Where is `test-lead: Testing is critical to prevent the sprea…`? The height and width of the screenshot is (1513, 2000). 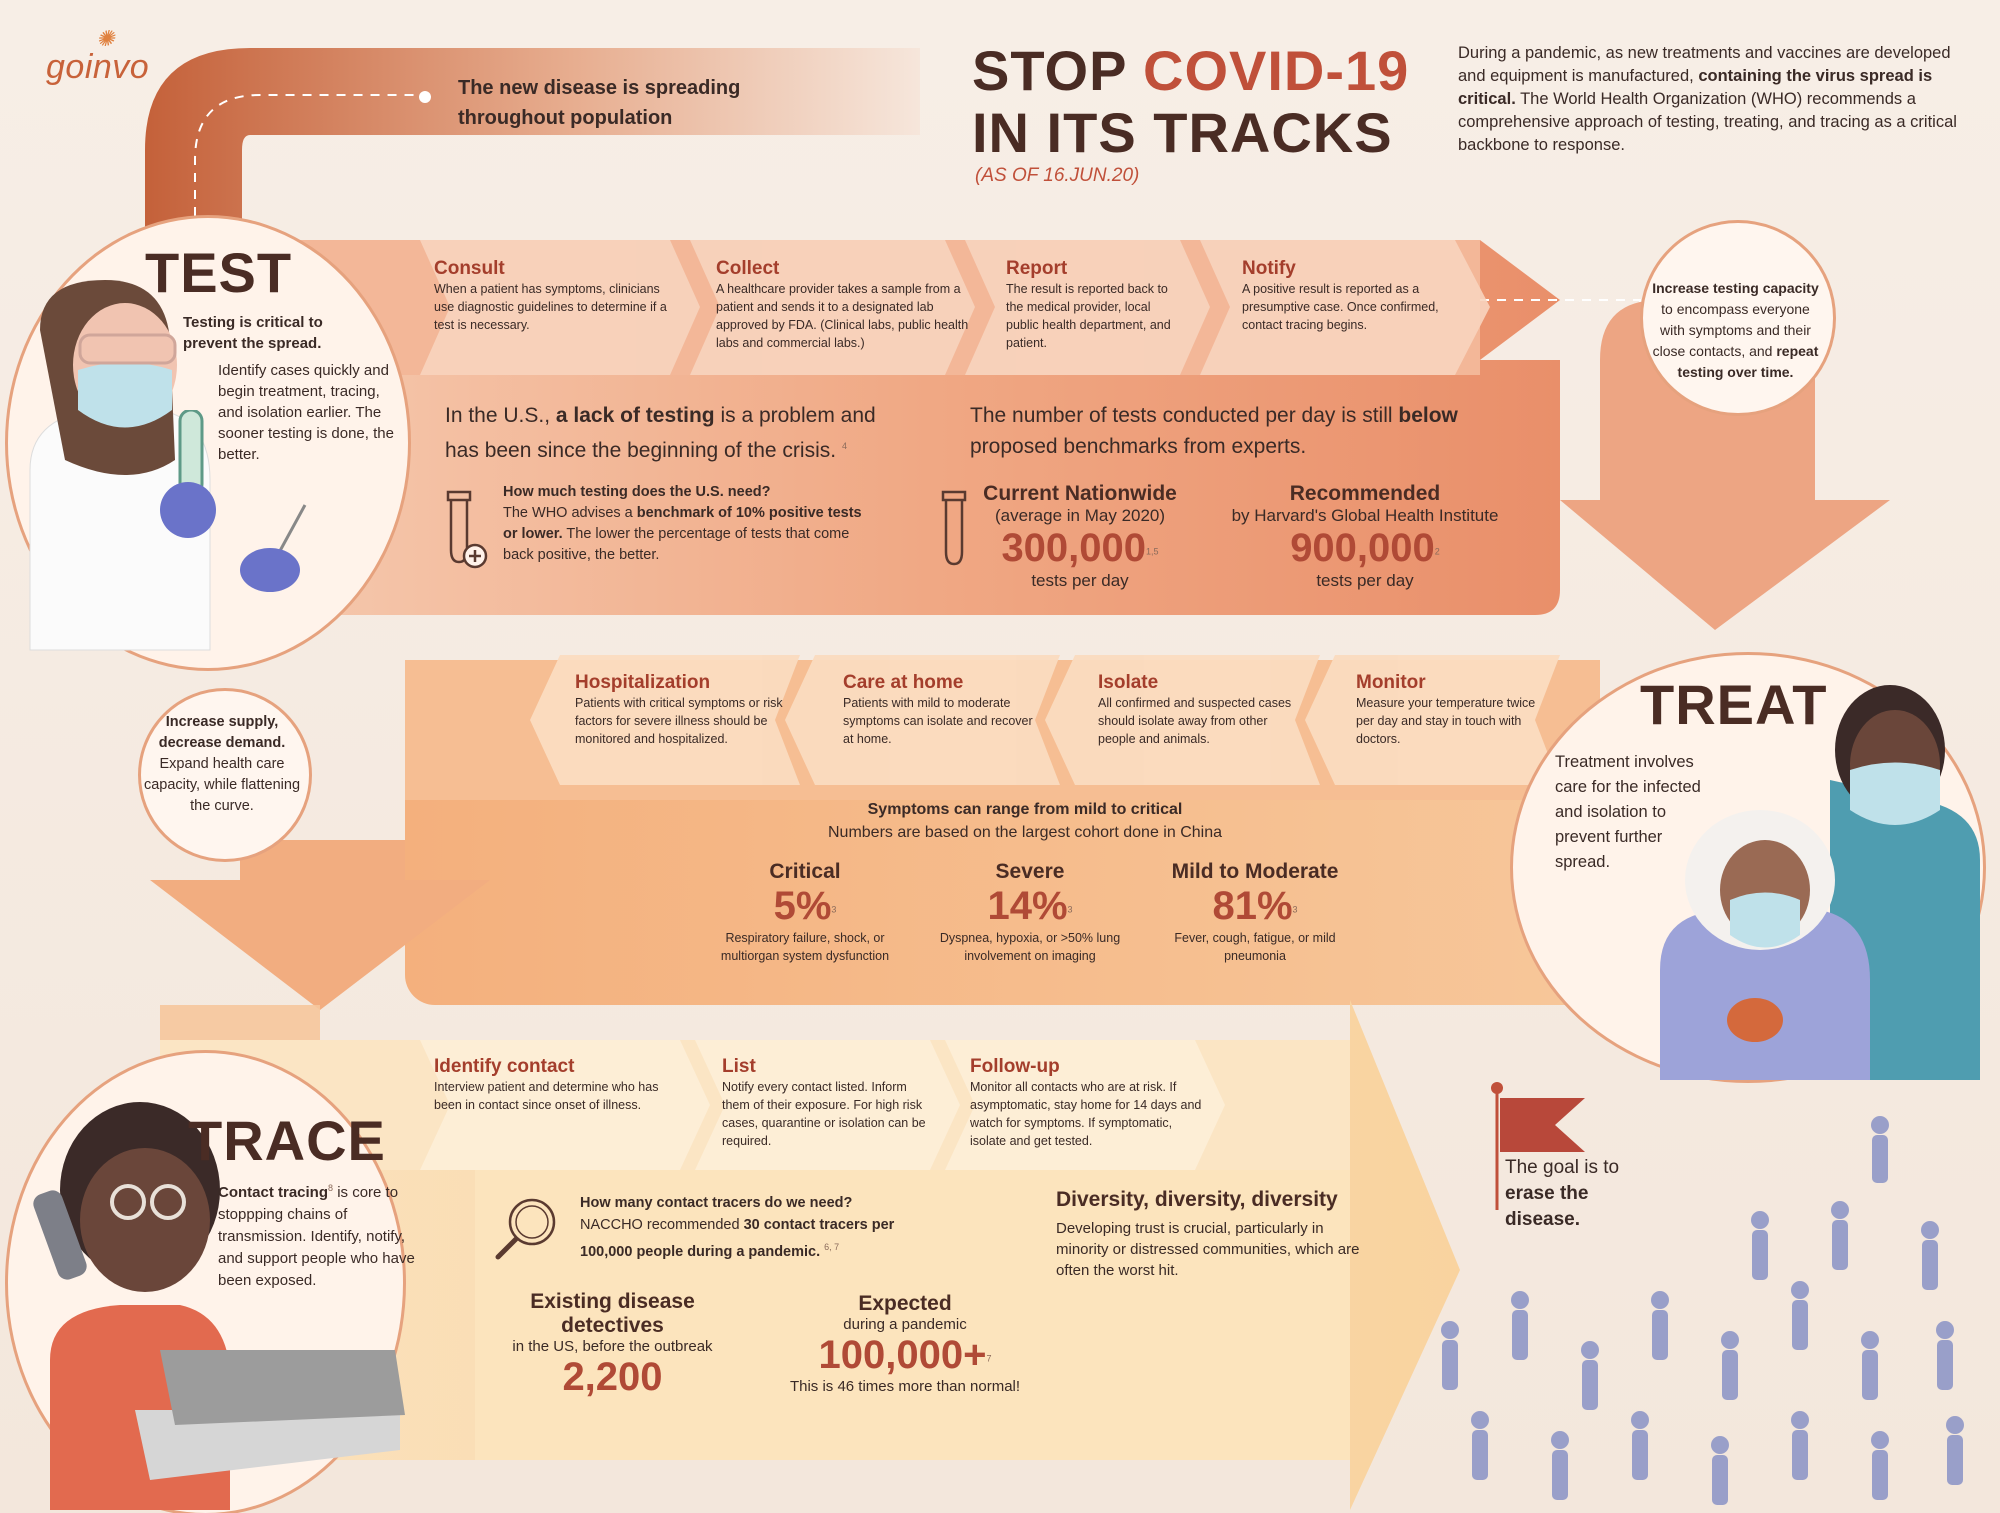
test-lead: Testing is critical to prevent the sprea… is located at coordinates (253, 333).